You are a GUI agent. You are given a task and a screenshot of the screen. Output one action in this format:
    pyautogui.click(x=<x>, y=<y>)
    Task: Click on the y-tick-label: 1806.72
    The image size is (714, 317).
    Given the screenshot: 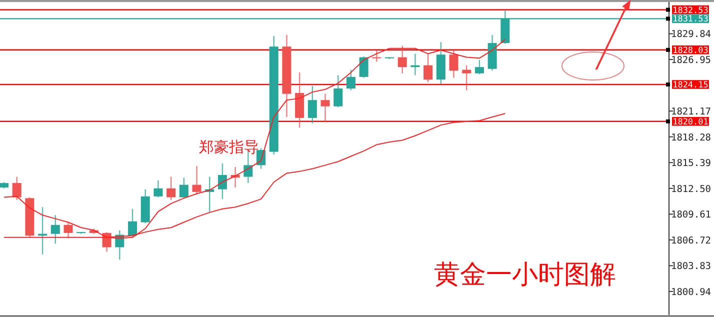 What is the action you would take?
    pyautogui.click(x=691, y=240)
    